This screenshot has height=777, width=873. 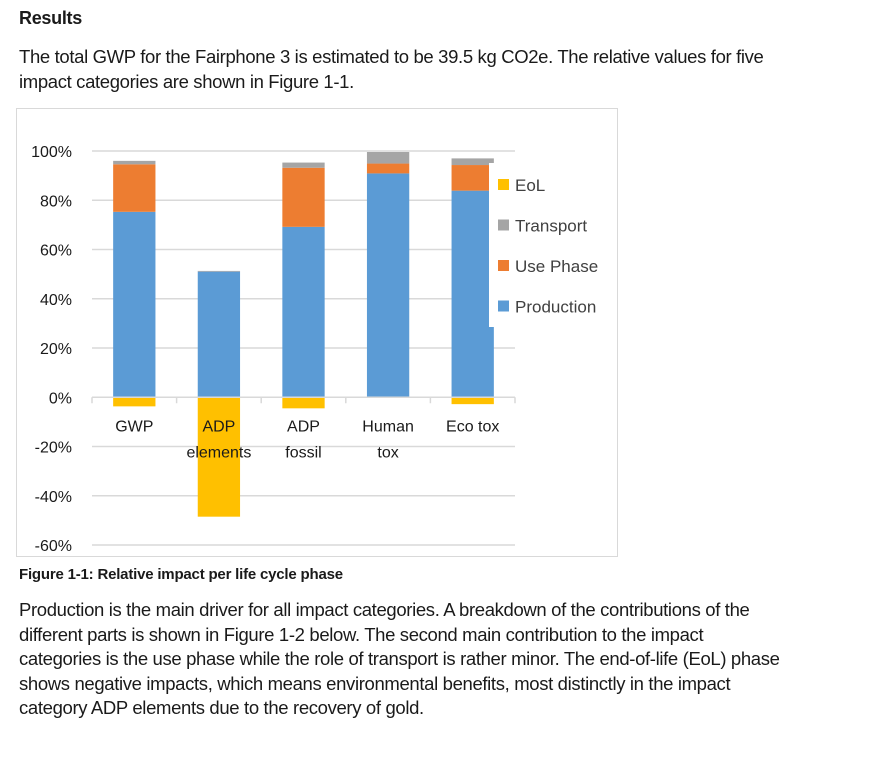 What do you see at coordinates (51, 152) in the screenshot?
I see `y-tick-label: 100%` at bounding box center [51, 152].